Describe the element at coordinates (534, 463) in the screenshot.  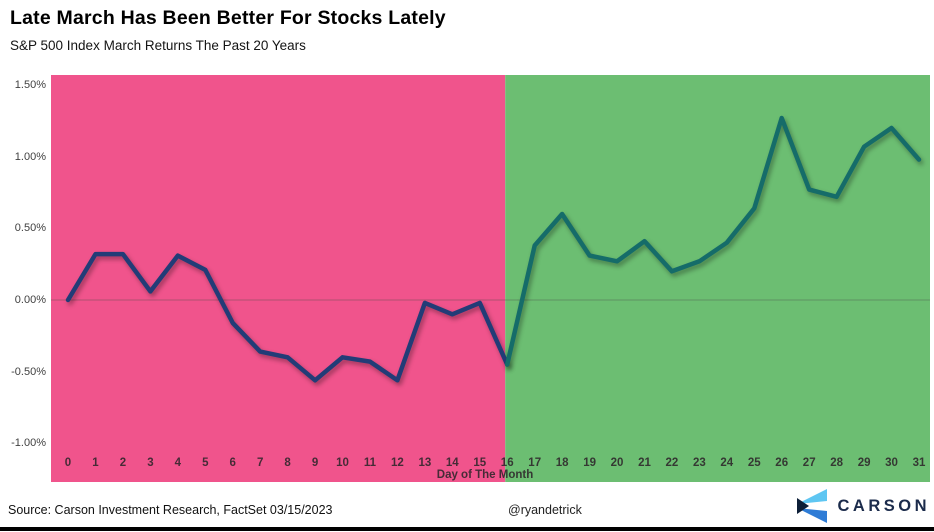
I see `x-tick-label: 17` at that location.